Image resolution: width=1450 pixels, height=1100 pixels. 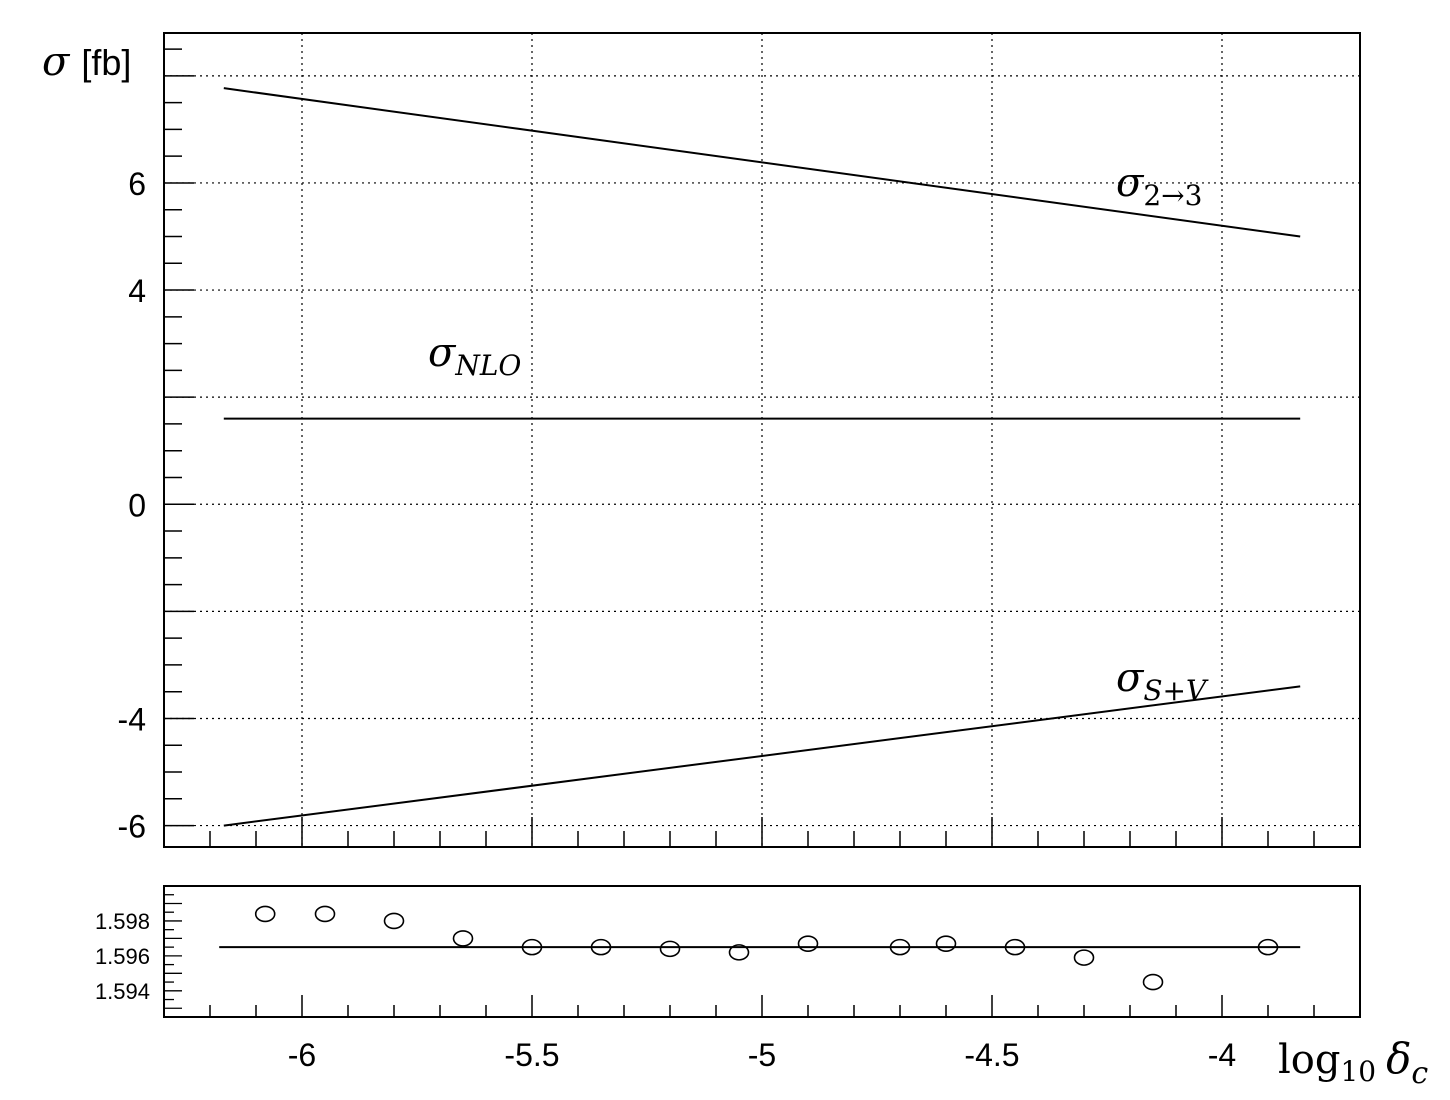 What do you see at coordinates (122, 991) in the screenshot?
I see `y-tick-label: 1.594` at bounding box center [122, 991].